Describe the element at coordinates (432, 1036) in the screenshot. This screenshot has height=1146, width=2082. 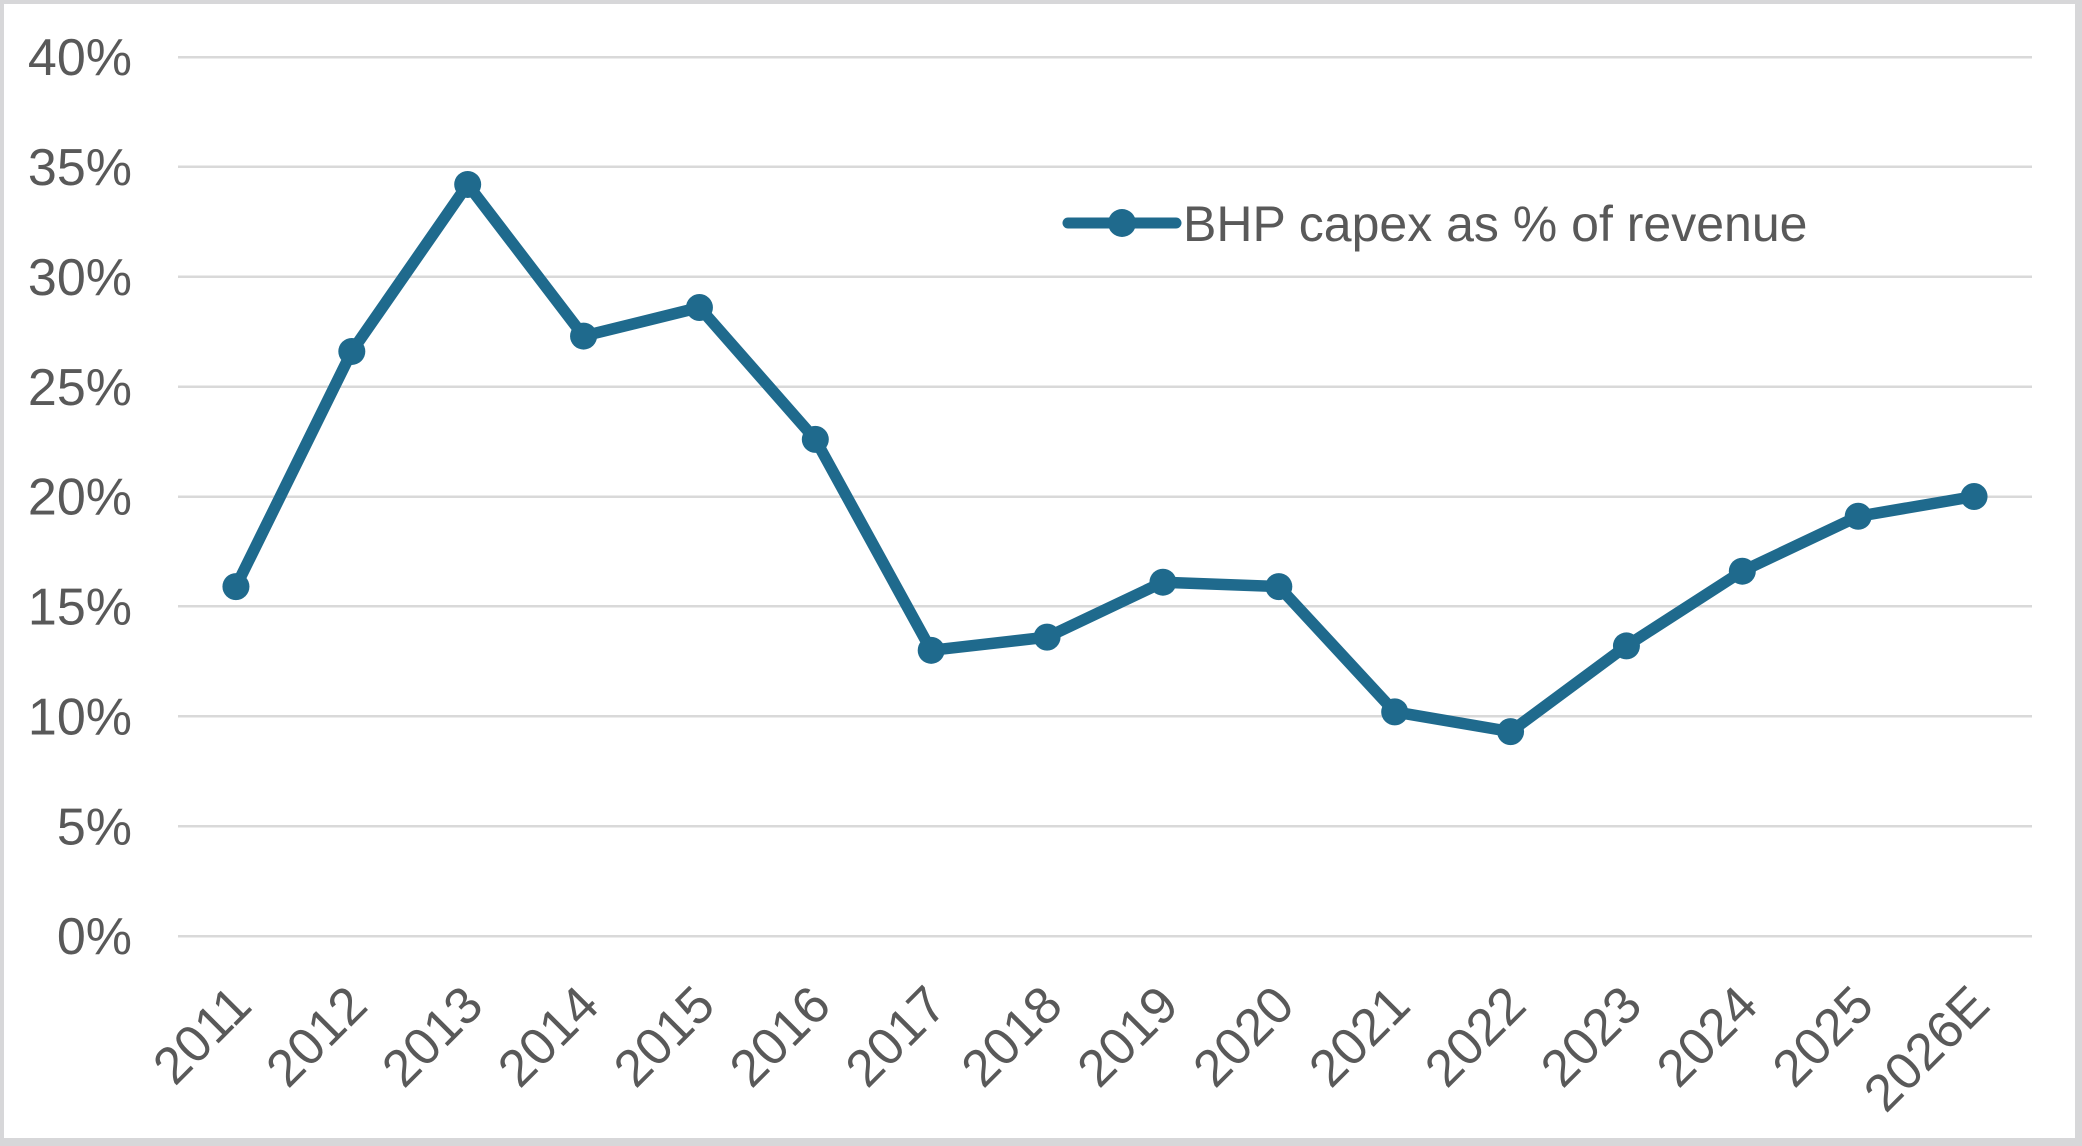
I see `x-axis-tick-label: 2013` at that location.